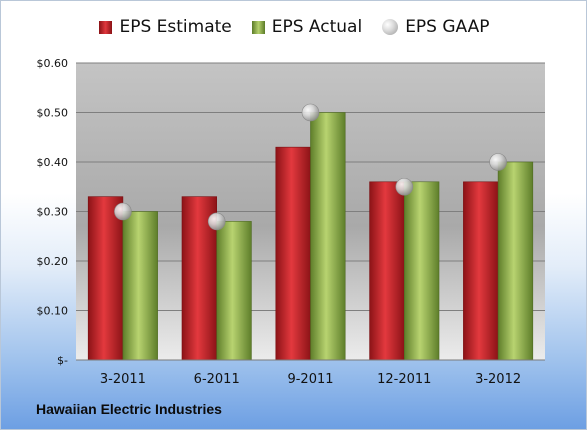 The height and width of the screenshot is (431, 587). I want to click on legend-label-actual: EPS Actual, so click(317, 27).